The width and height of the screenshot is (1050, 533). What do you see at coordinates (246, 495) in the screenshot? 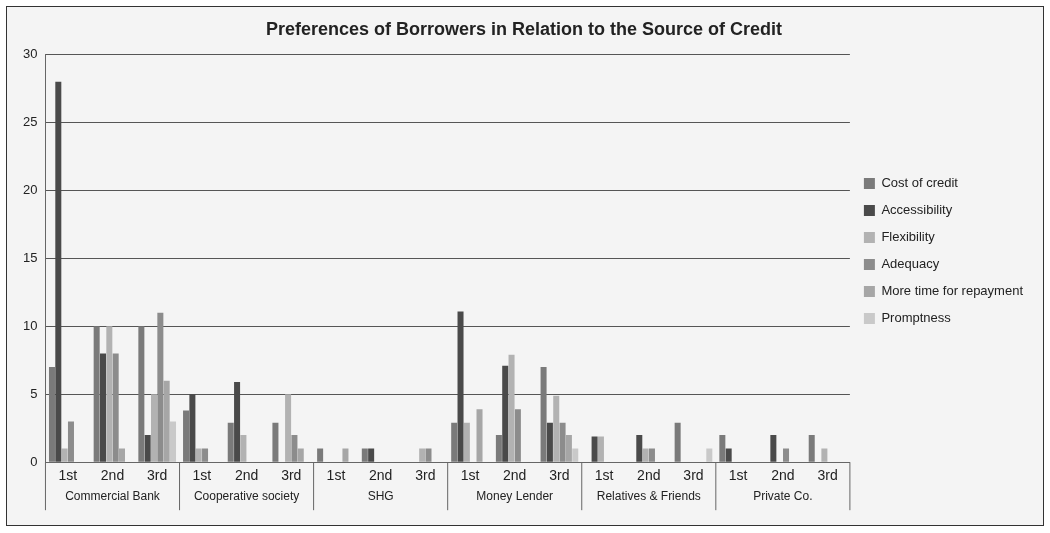
I see `text: Cooperative society` at bounding box center [246, 495].